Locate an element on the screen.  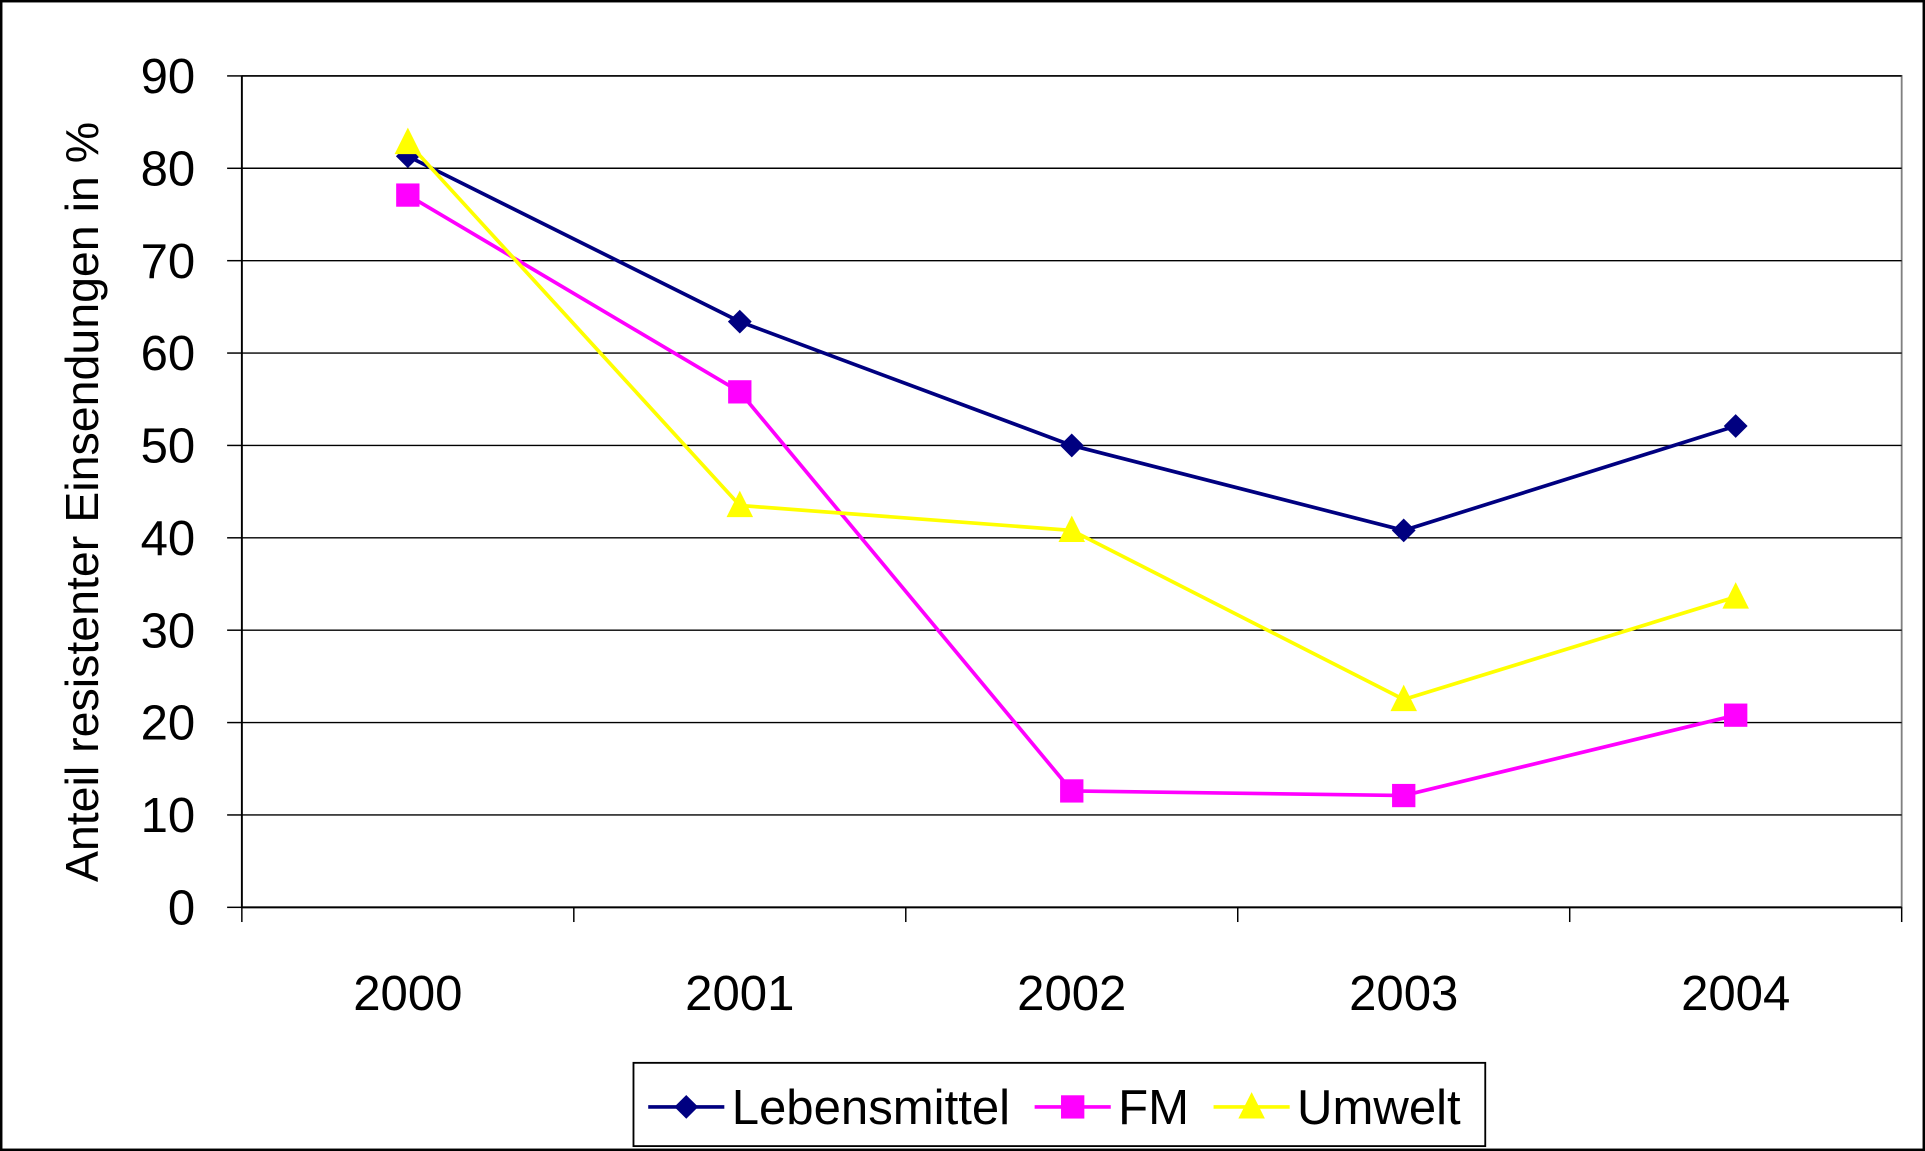
legend-label: Umwelt is located at coordinates (1379, 1108).